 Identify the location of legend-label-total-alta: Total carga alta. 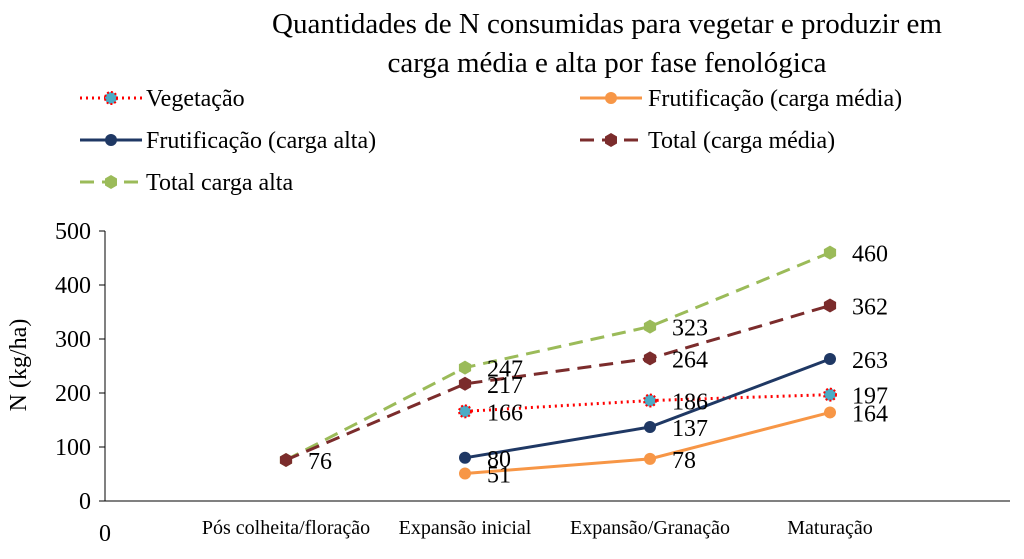
(219, 183).